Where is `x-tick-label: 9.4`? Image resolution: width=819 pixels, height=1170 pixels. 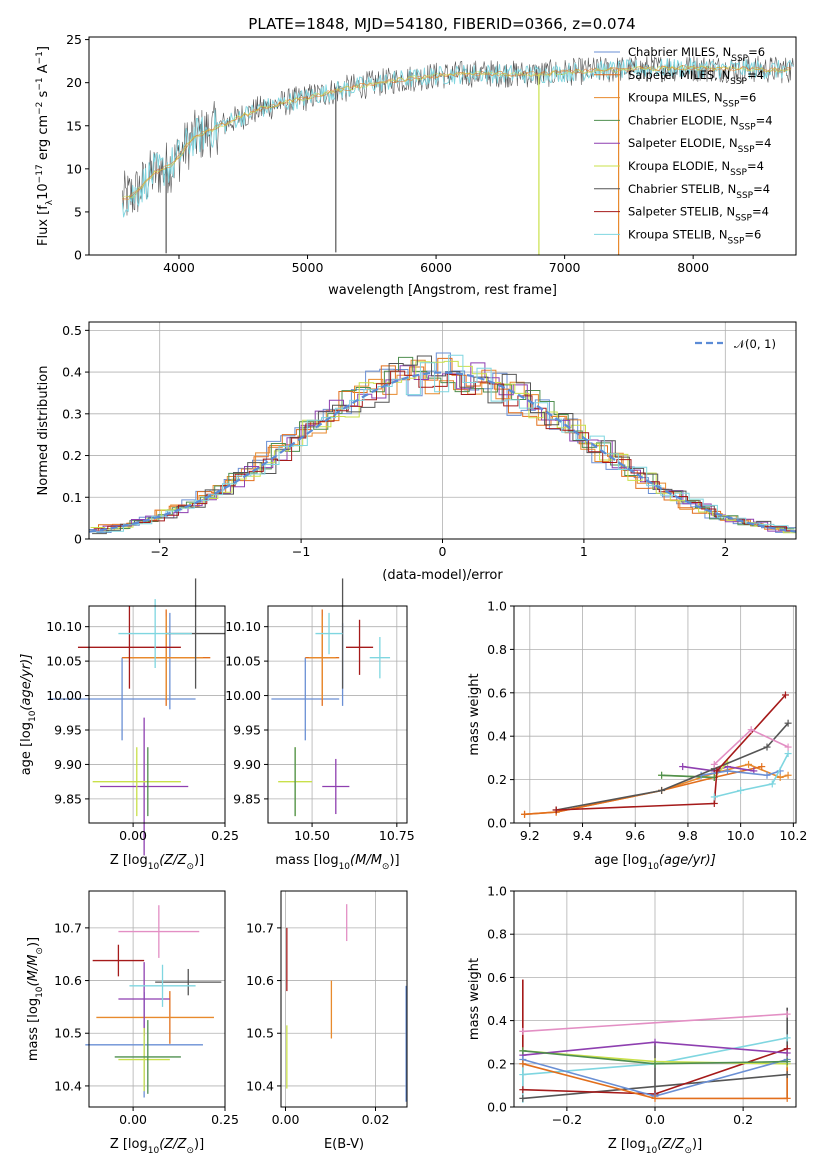
x-tick-label: 9.4 is located at coordinates (583, 835).